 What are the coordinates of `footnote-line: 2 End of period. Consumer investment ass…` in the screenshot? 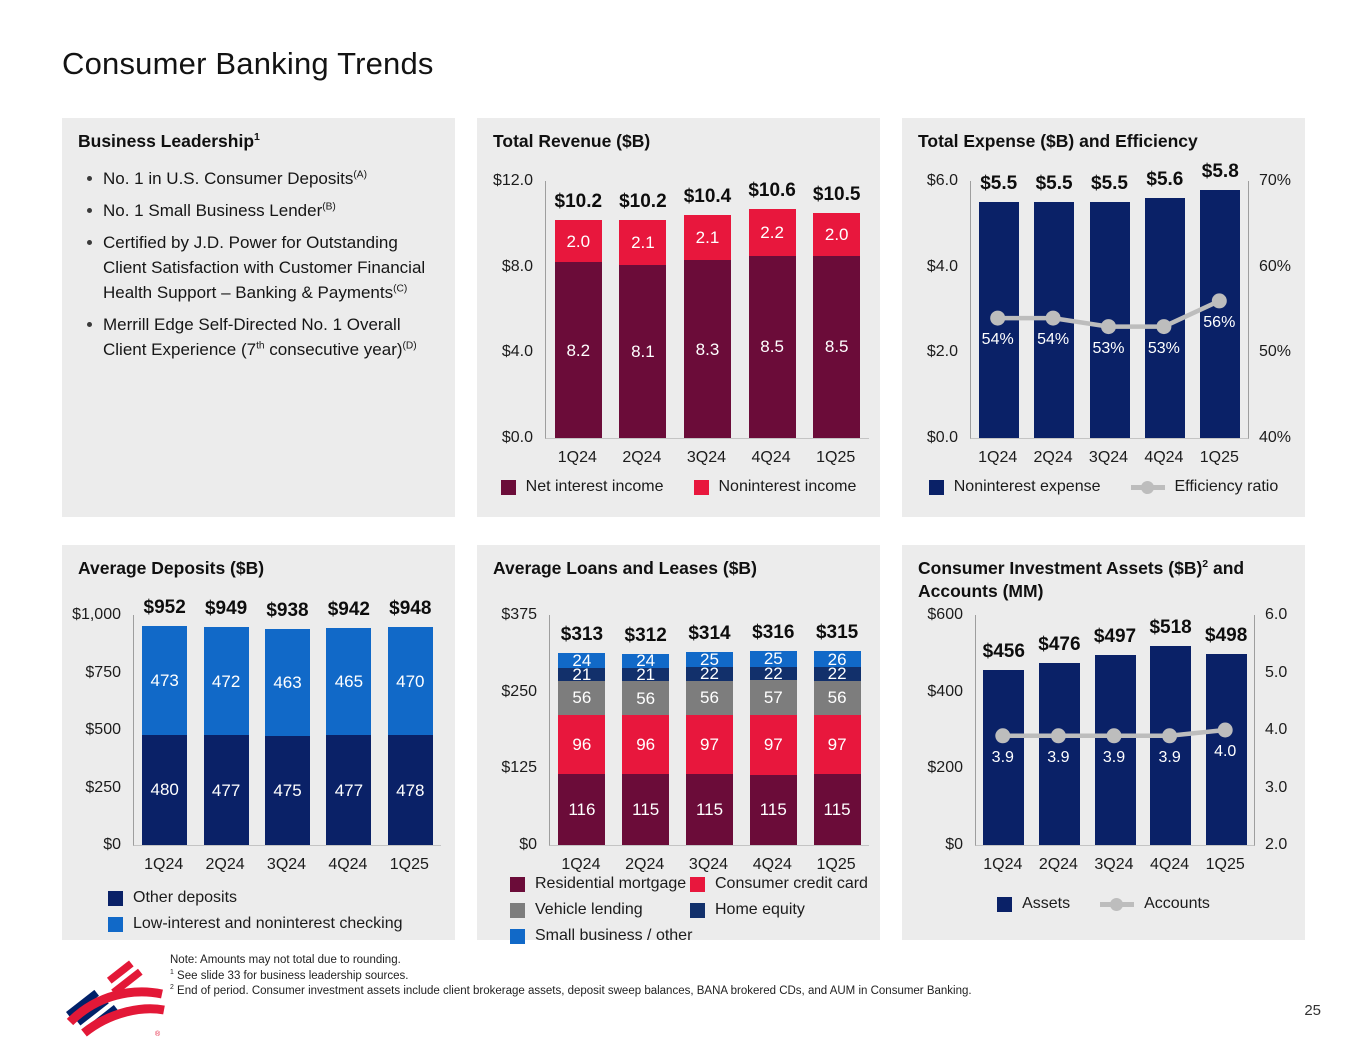 It's located at (571, 990).